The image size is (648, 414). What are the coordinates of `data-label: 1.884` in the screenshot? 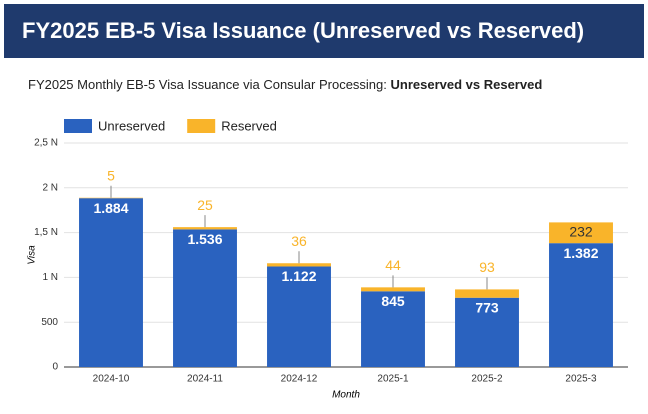 It's located at (110, 208).